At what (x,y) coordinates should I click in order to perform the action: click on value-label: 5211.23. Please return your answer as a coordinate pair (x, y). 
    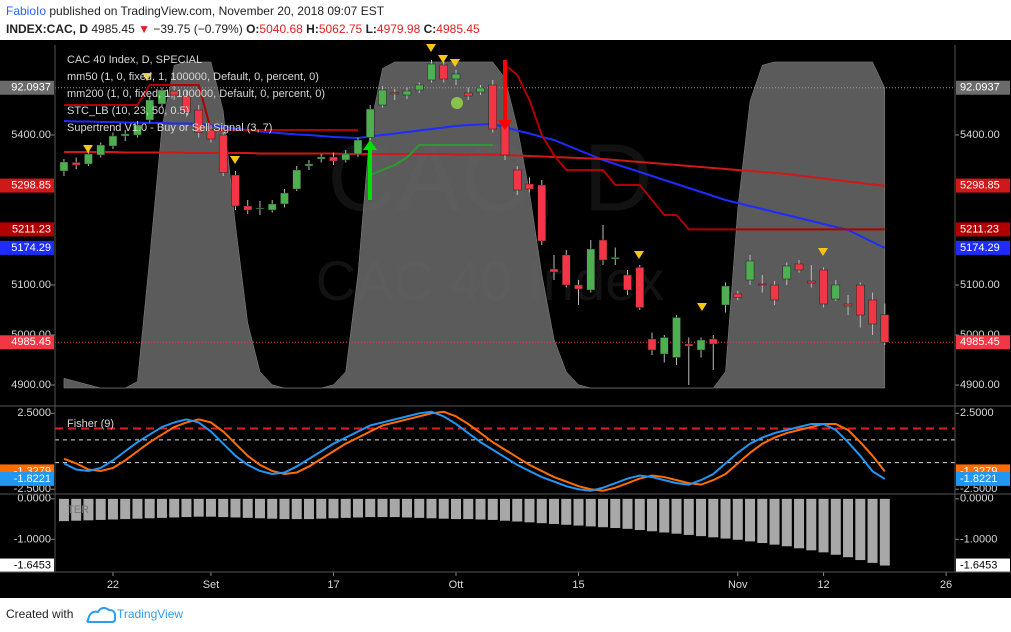
    Looking at the image, I should click on (31, 229).